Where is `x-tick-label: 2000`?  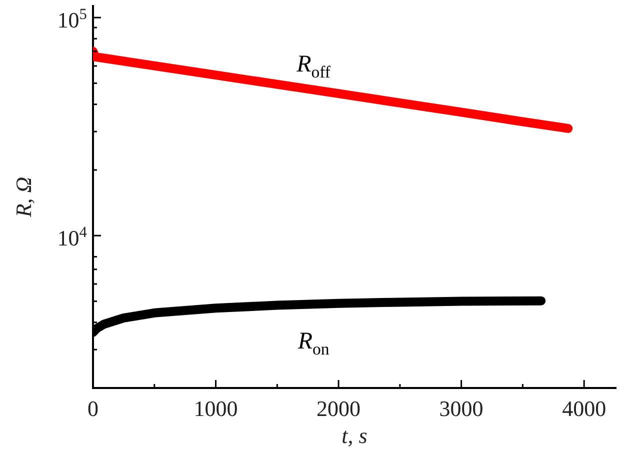
x-tick-label: 2000 is located at coordinates (338, 408).